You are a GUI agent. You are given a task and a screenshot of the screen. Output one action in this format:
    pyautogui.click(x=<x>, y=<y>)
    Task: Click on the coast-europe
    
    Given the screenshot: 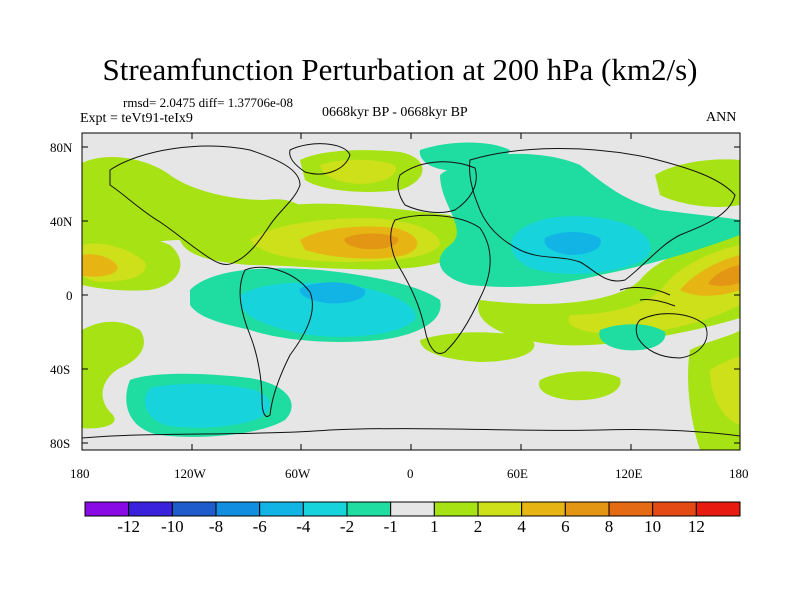 What is the action you would take?
    pyautogui.click(x=437, y=187)
    